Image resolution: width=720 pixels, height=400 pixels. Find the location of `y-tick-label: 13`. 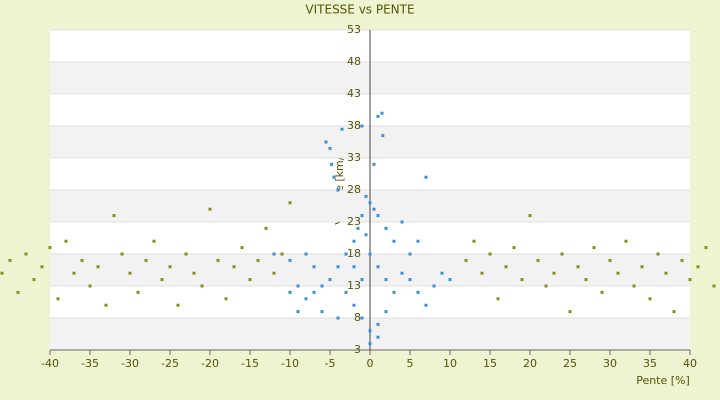

y-tick-label: 13 is located at coordinates (354, 285).